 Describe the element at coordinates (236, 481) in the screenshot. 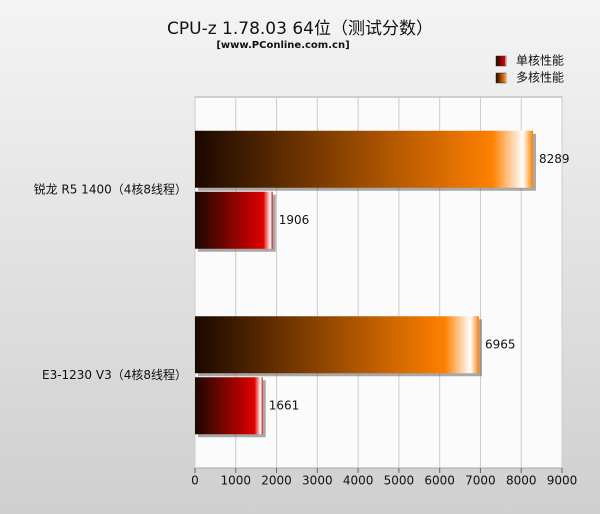

I see `x-tick-label: 1000` at that location.